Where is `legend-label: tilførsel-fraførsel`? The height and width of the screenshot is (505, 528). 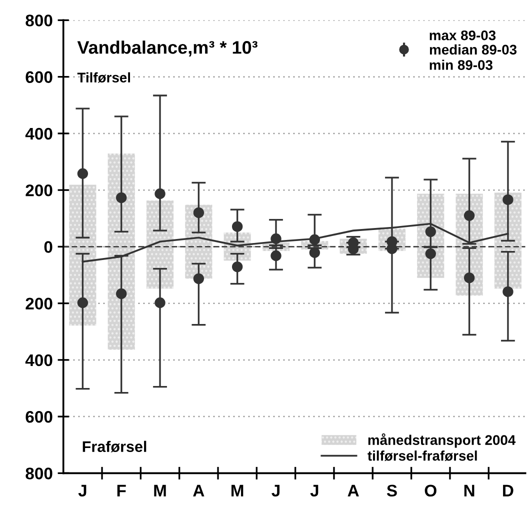
legend-label: tilførsel-fraførsel is located at coordinates (422, 455).